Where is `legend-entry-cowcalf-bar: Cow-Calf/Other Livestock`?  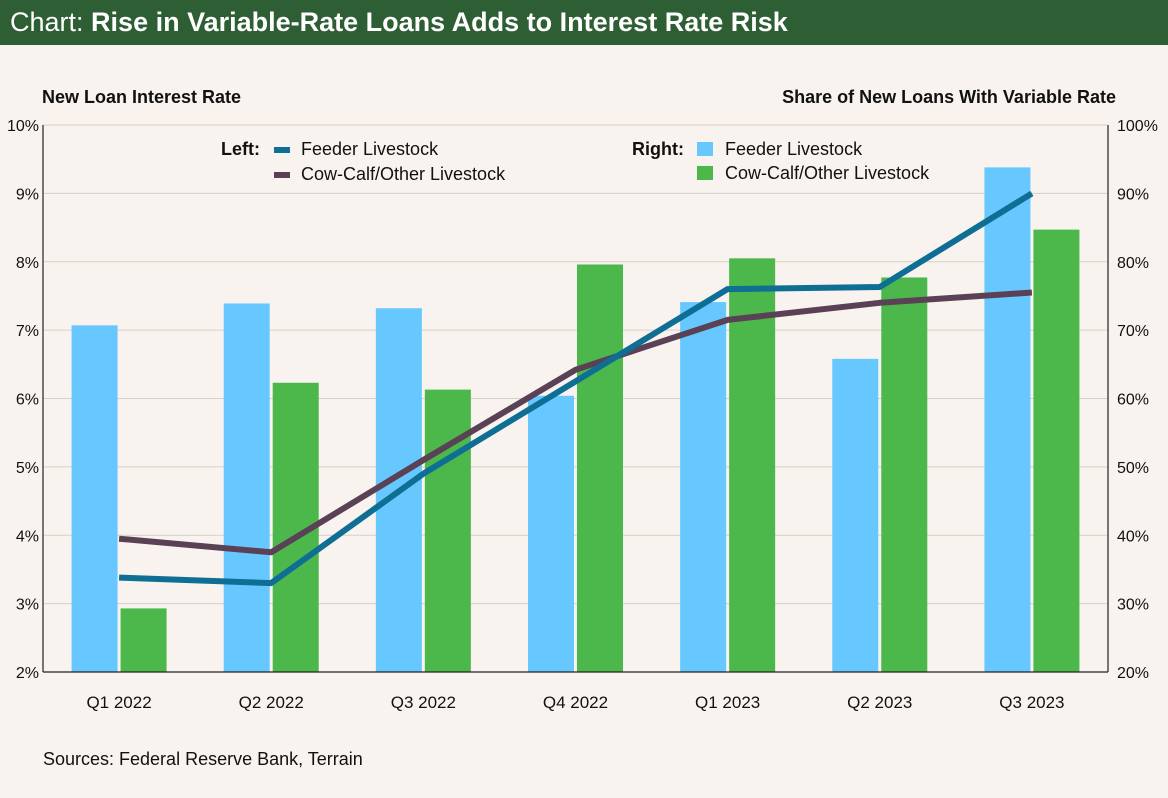
legend-entry-cowcalf-bar: Cow-Calf/Other Livestock is located at coordinates (827, 173).